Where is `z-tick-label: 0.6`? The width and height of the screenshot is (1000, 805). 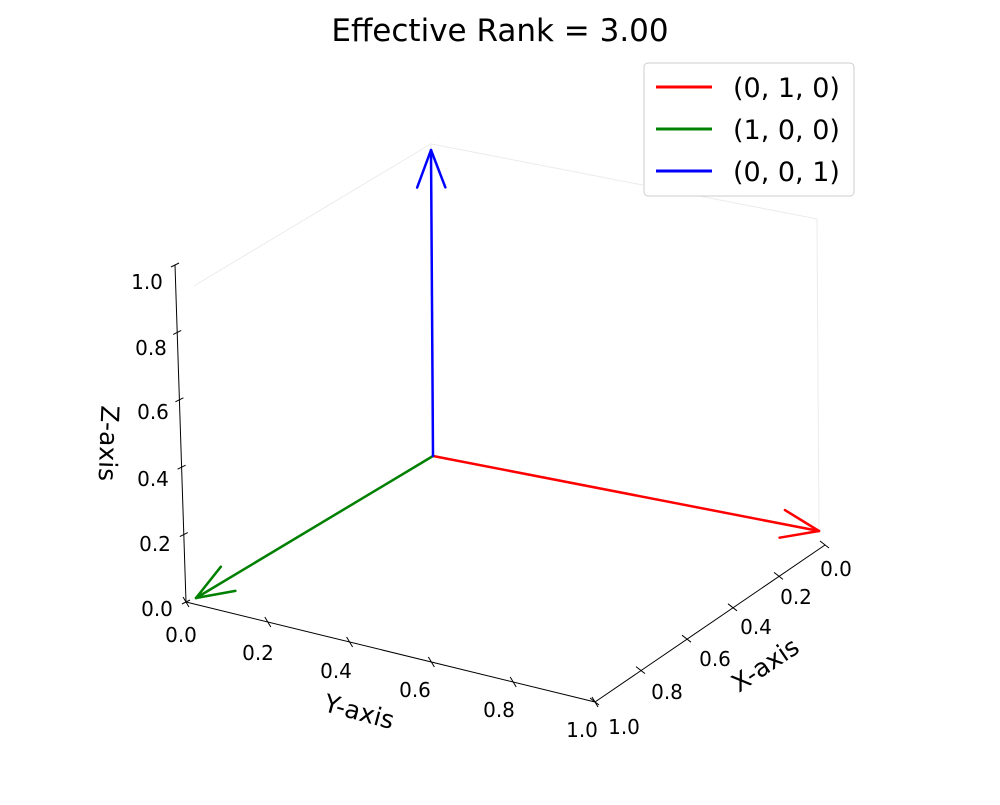
z-tick-label: 0.6 is located at coordinates (153, 412).